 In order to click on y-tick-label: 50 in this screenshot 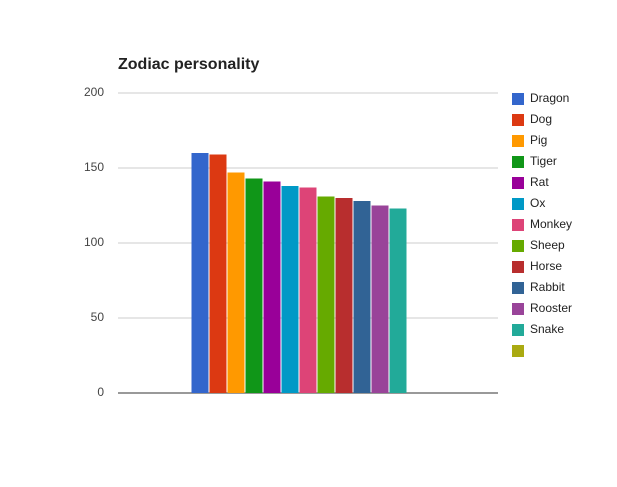, I will do `click(98, 317)`.